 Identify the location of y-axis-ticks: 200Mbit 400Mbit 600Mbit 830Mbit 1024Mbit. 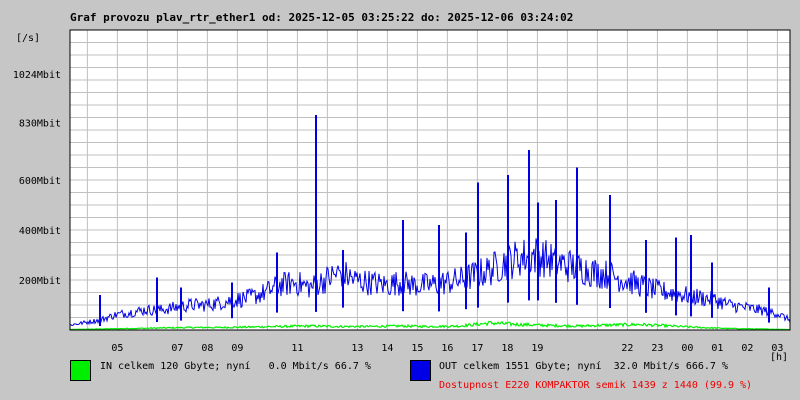
(37, 178).